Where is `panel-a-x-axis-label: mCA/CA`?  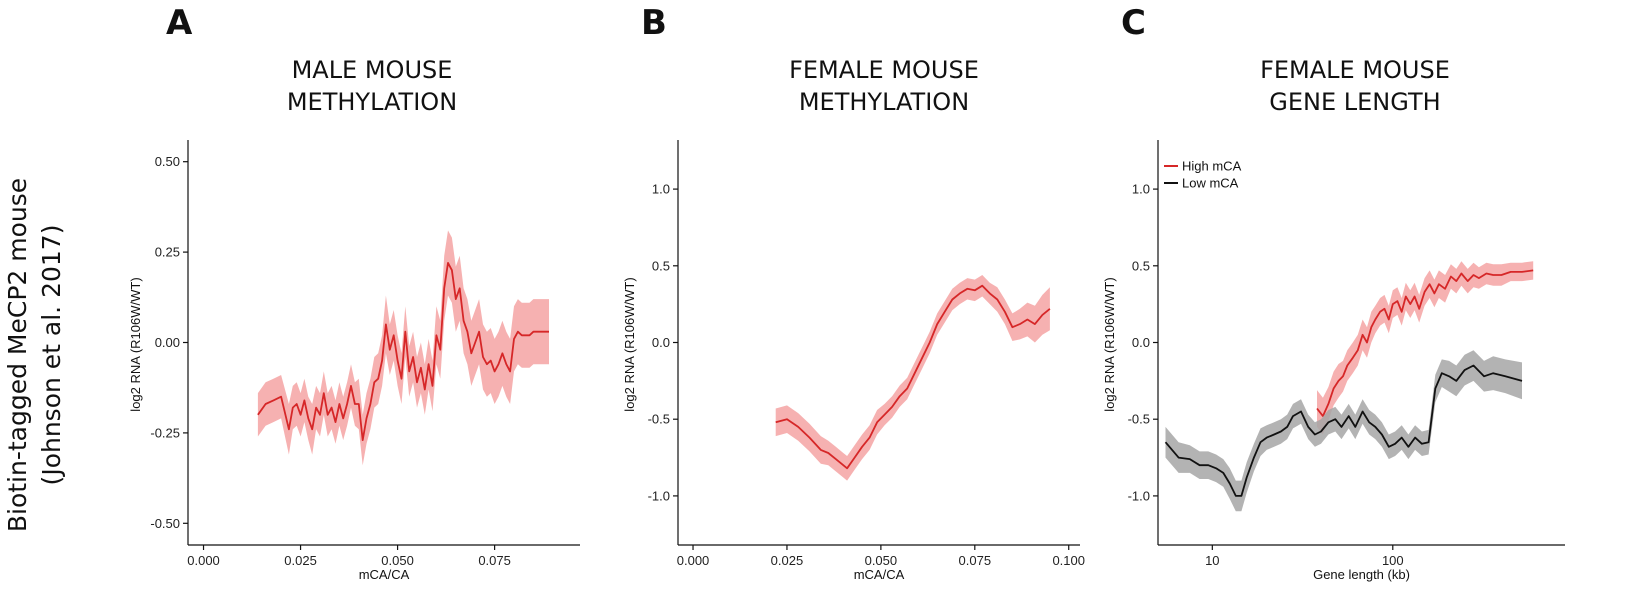 panel-a-x-axis-label: mCA/CA is located at coordinates (384, 574).